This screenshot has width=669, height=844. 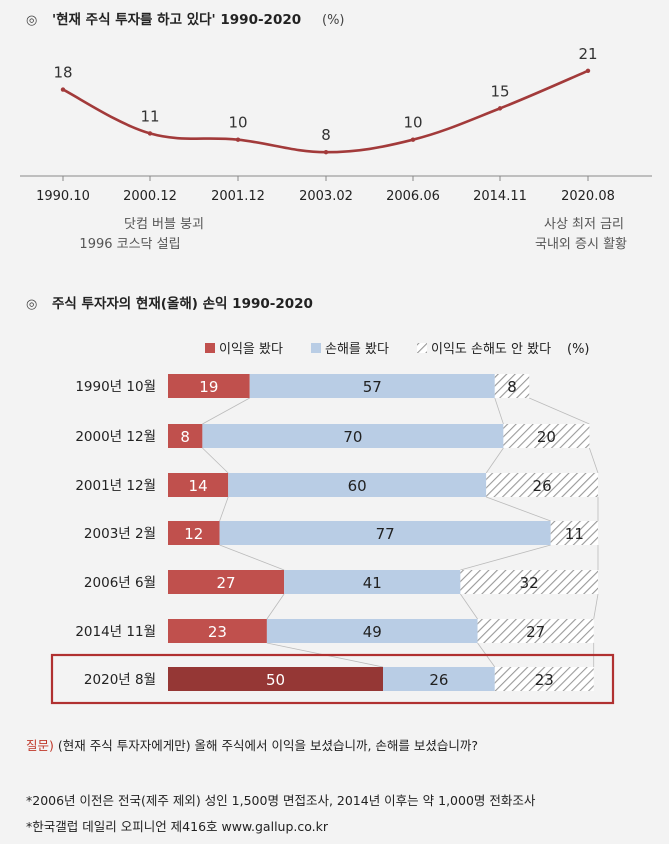 I want to click on bar-value-label: 8, so click(x=185, y=437).